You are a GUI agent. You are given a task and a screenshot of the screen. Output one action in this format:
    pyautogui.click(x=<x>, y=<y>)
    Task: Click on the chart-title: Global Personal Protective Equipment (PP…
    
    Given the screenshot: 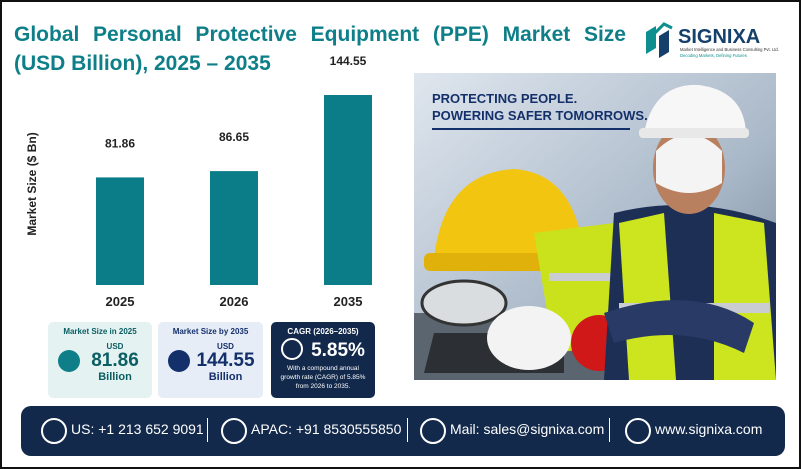 What is the action you would take?
    pyautogui.click(x=320, y=49)
    